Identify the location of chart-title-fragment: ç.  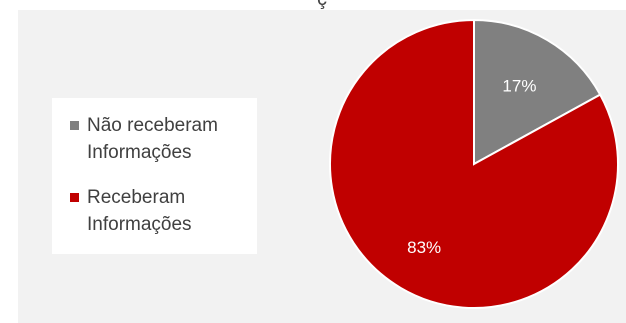
(322, 4).